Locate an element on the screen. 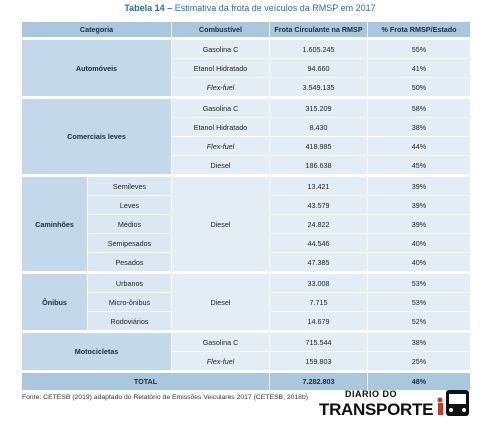  logo-line: TRANSPORTE is located at coordinates (376, 409).